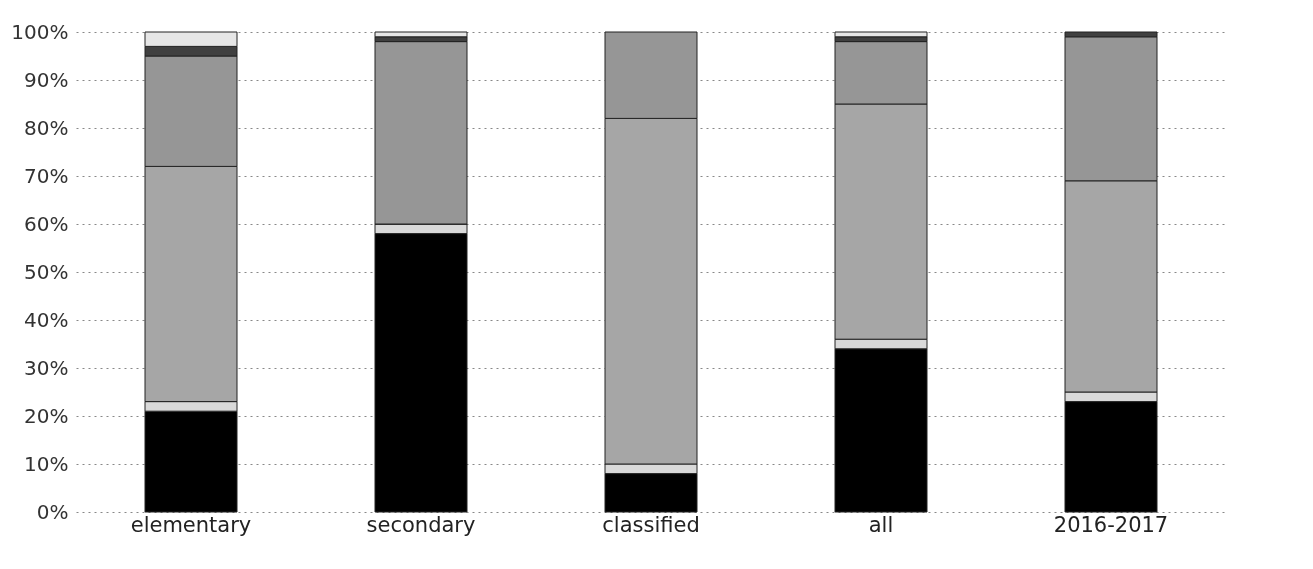  Describe the element at coordinates (46, 271) in the screenshot. I see `y-tick-label: 50%` at that location.